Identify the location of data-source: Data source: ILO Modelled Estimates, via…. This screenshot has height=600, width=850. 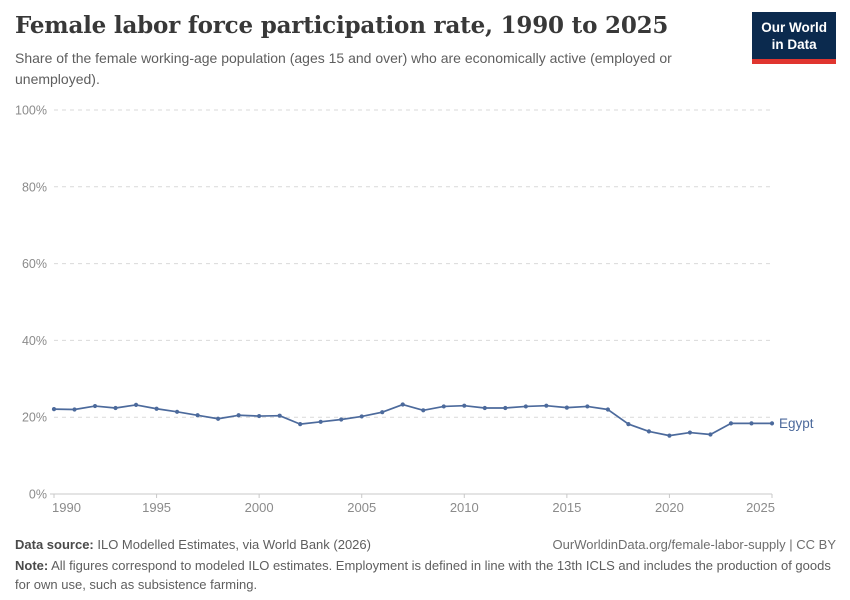
(193, 544).